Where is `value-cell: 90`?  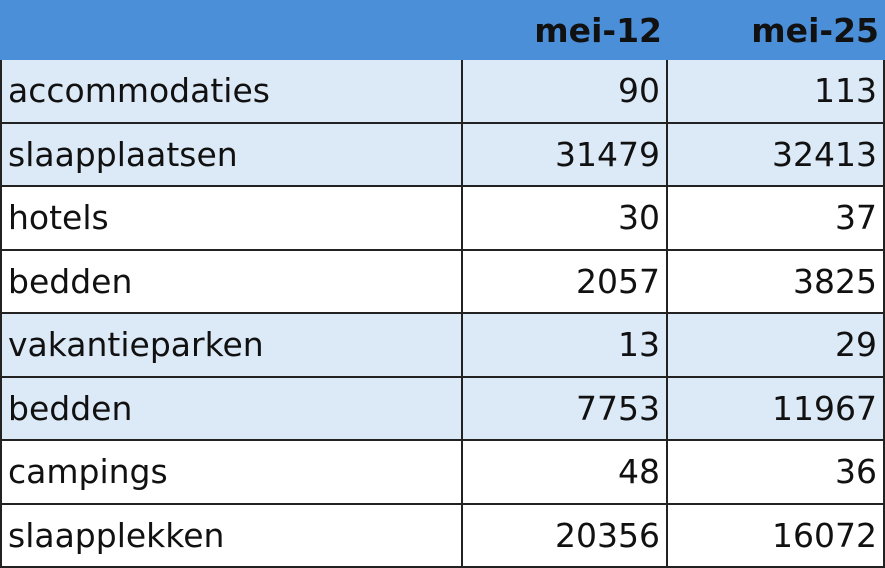
value-cell: 90 is located at coordinates (565, 92).